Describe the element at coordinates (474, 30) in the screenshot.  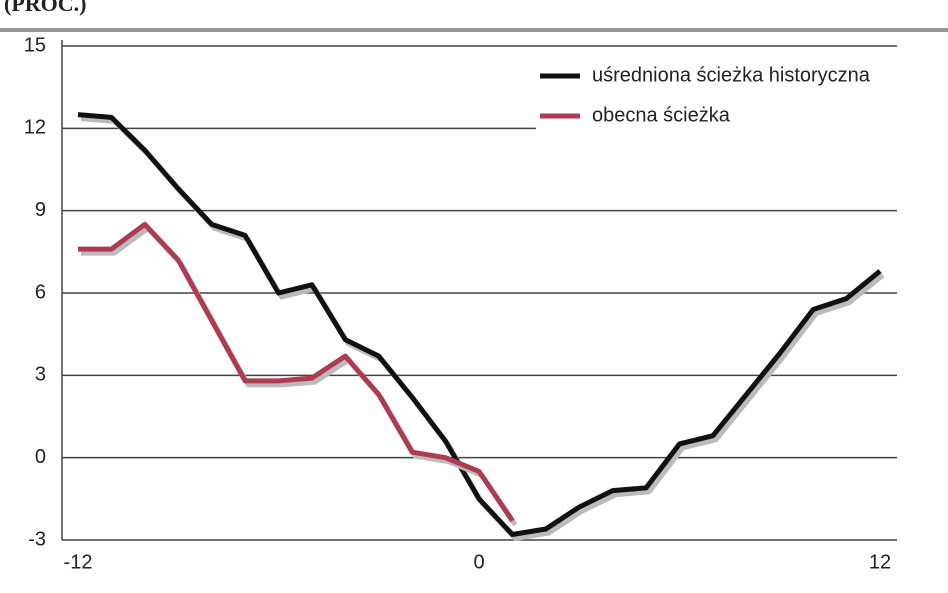
I see `top-rule` at that location.